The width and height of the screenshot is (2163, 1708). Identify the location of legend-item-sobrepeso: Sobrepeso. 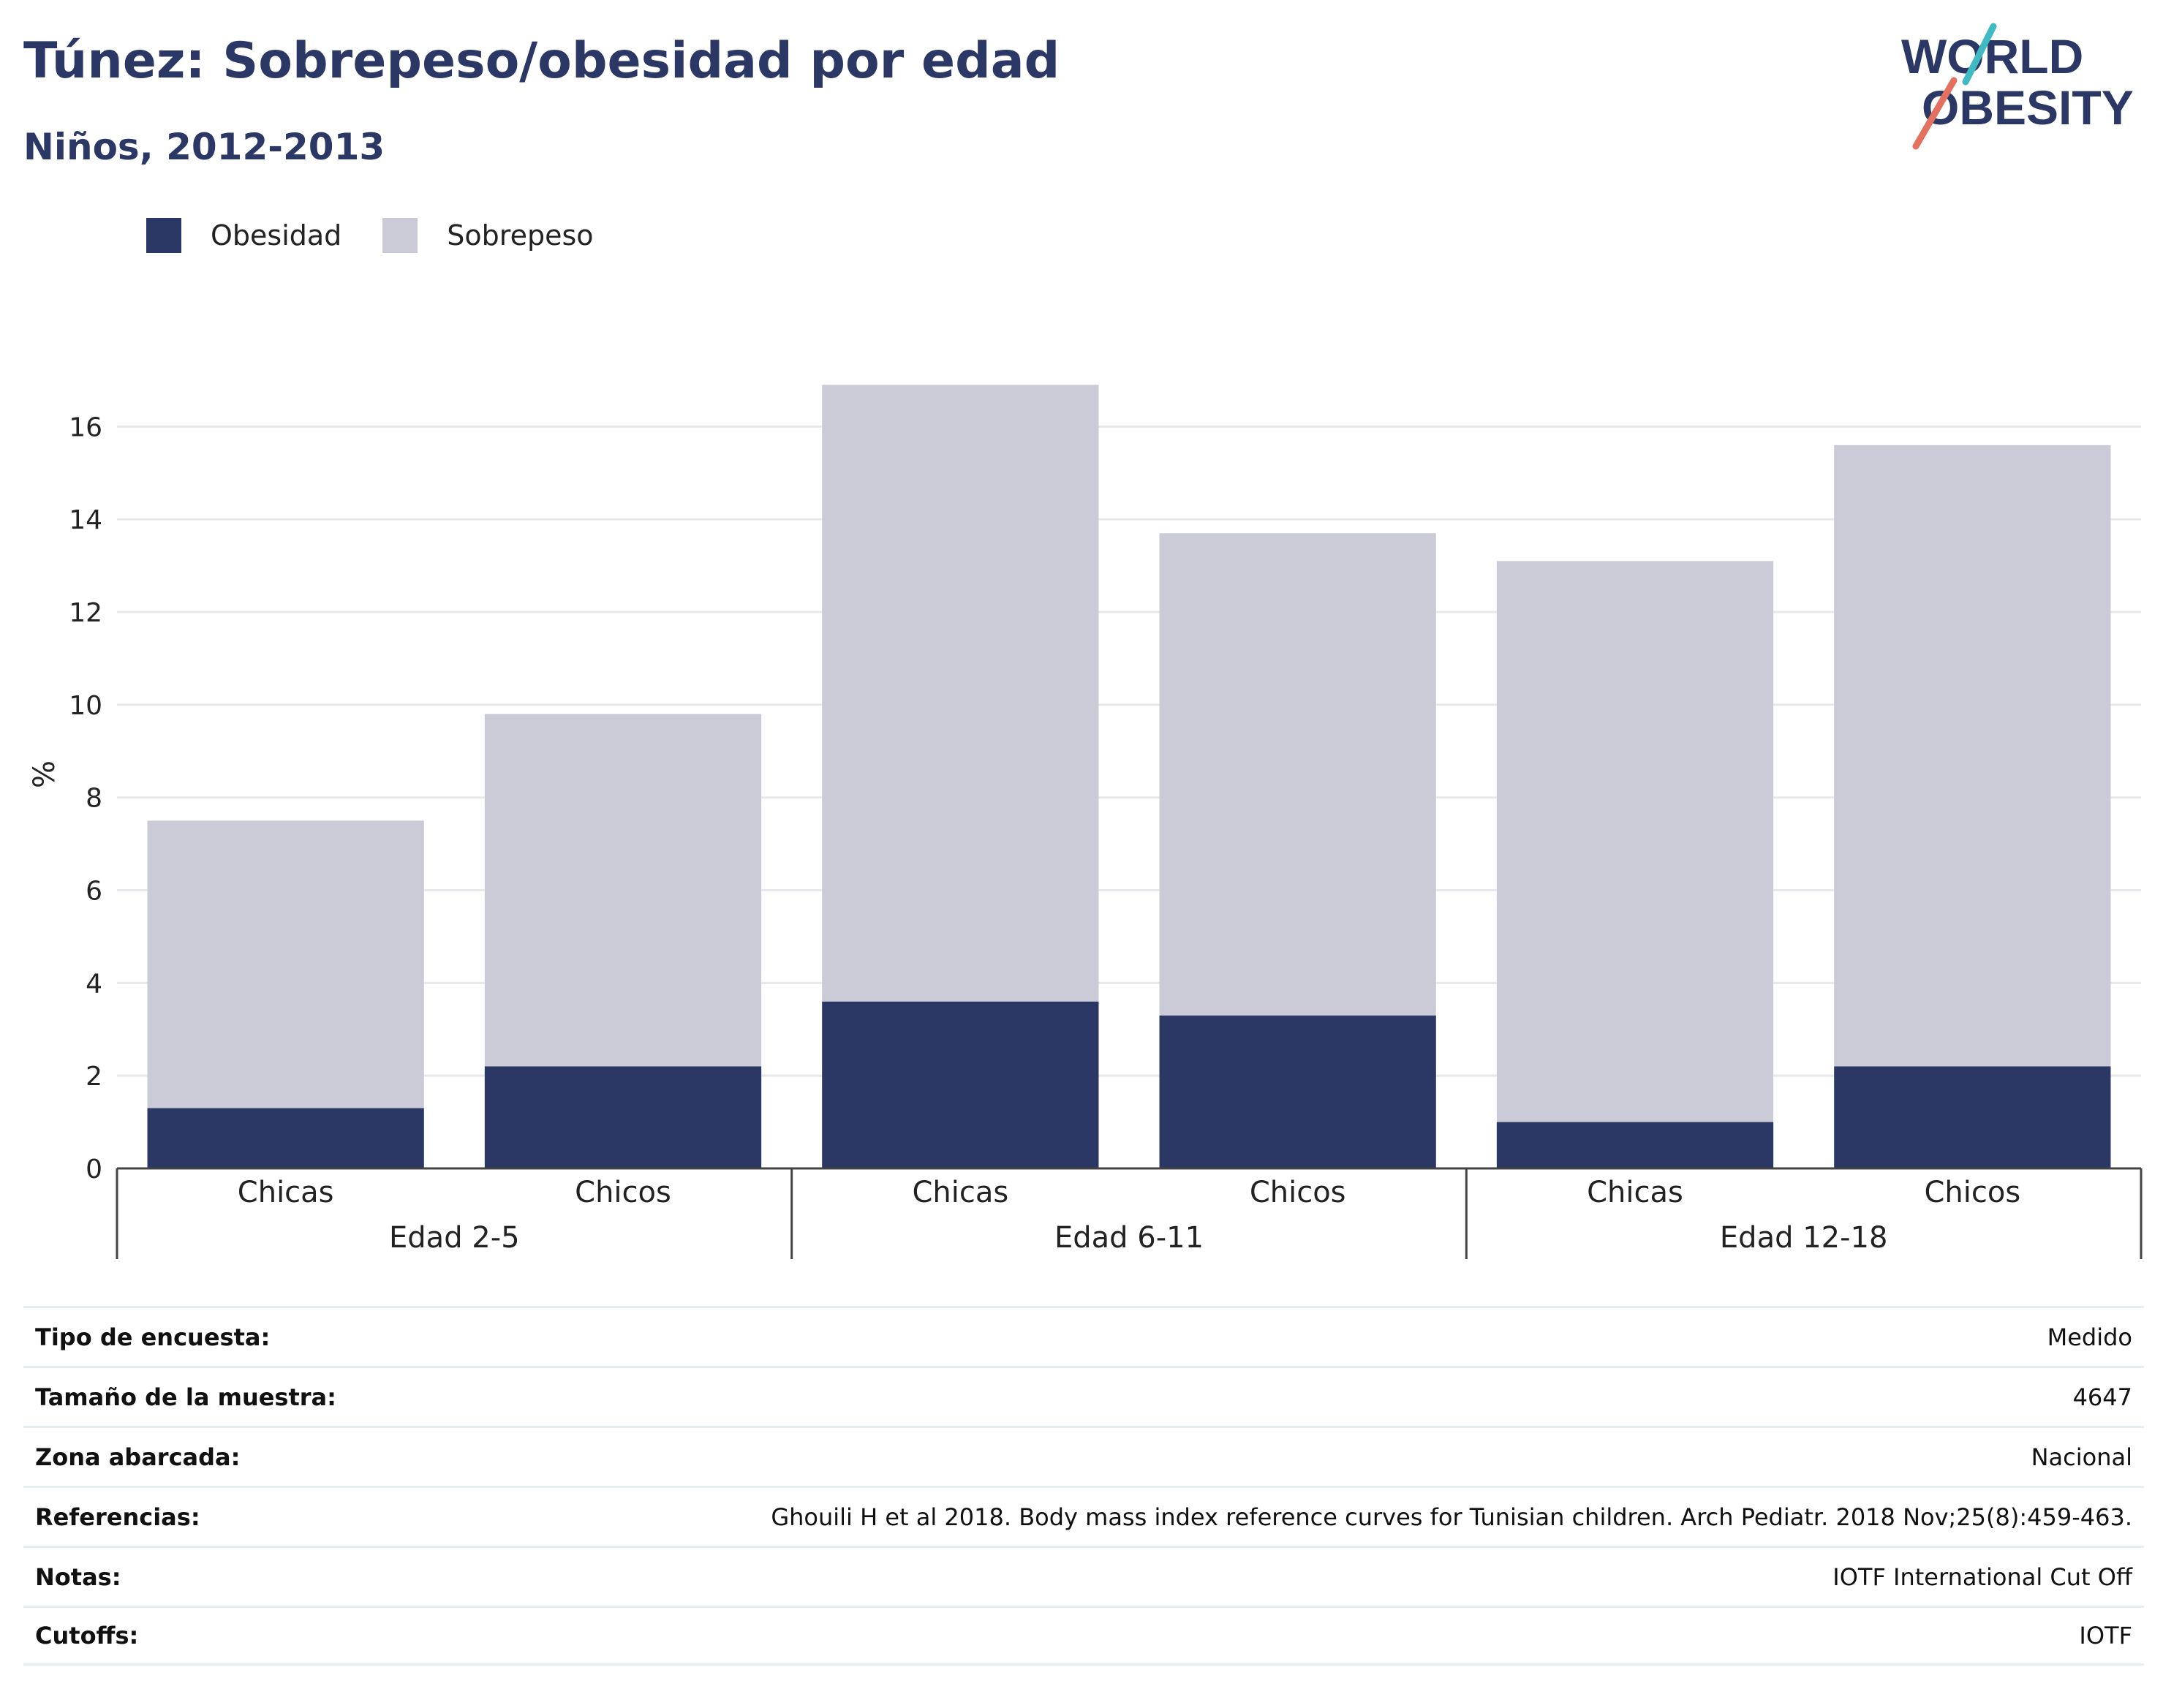
(488, 235).